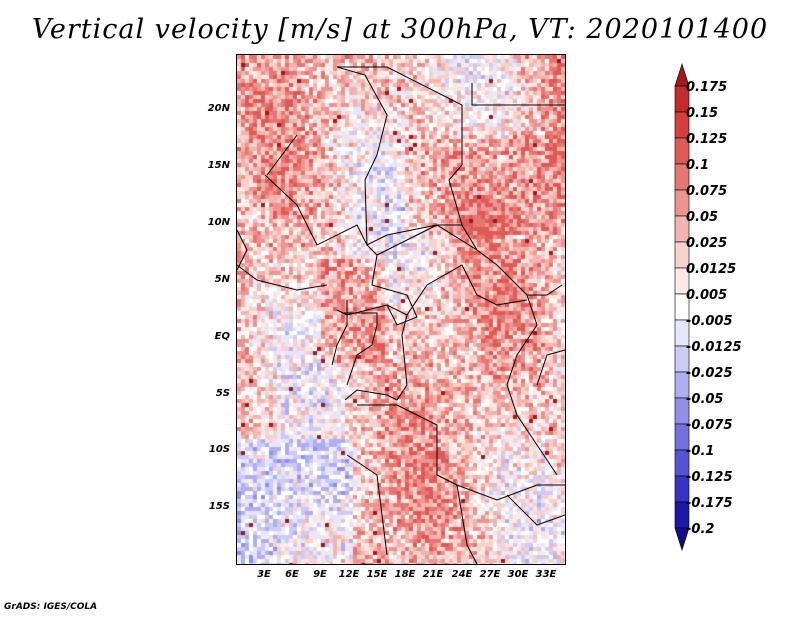  Describe the element at coordinates (709, 373) in the screenshot. I see `colorbar-label: -0.025` at that location.